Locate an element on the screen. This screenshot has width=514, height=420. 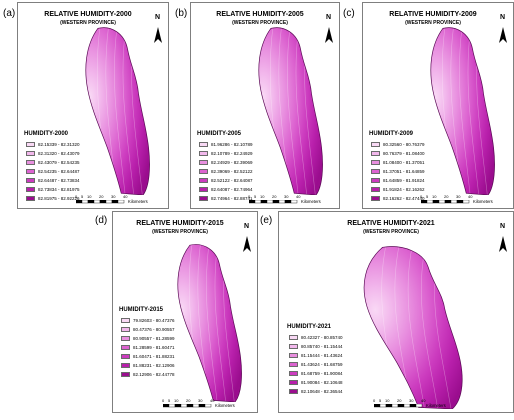
legend-item: 81.90084 - 82.10648 is located at coordinates (316, 382).